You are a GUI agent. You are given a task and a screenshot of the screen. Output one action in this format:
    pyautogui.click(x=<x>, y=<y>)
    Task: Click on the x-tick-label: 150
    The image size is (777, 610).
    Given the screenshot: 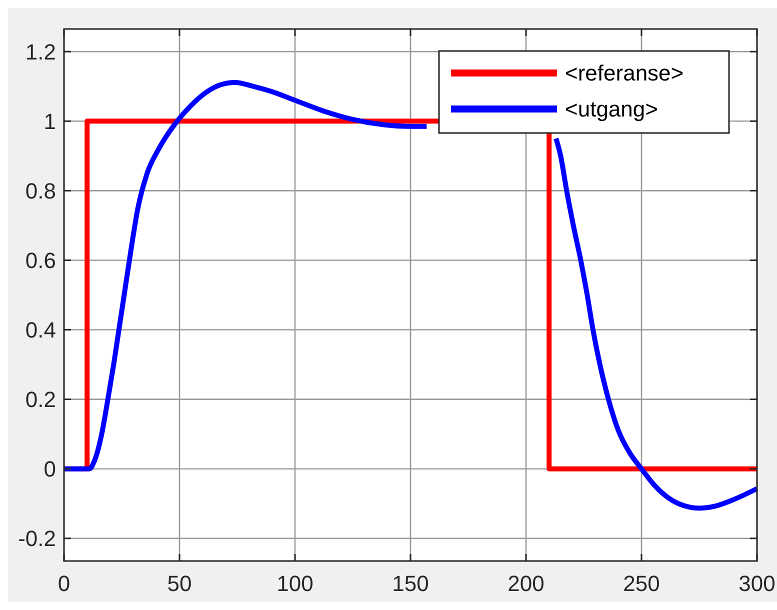 What is the action you would take?
    pyautogui.click(x=410, y=583)
    